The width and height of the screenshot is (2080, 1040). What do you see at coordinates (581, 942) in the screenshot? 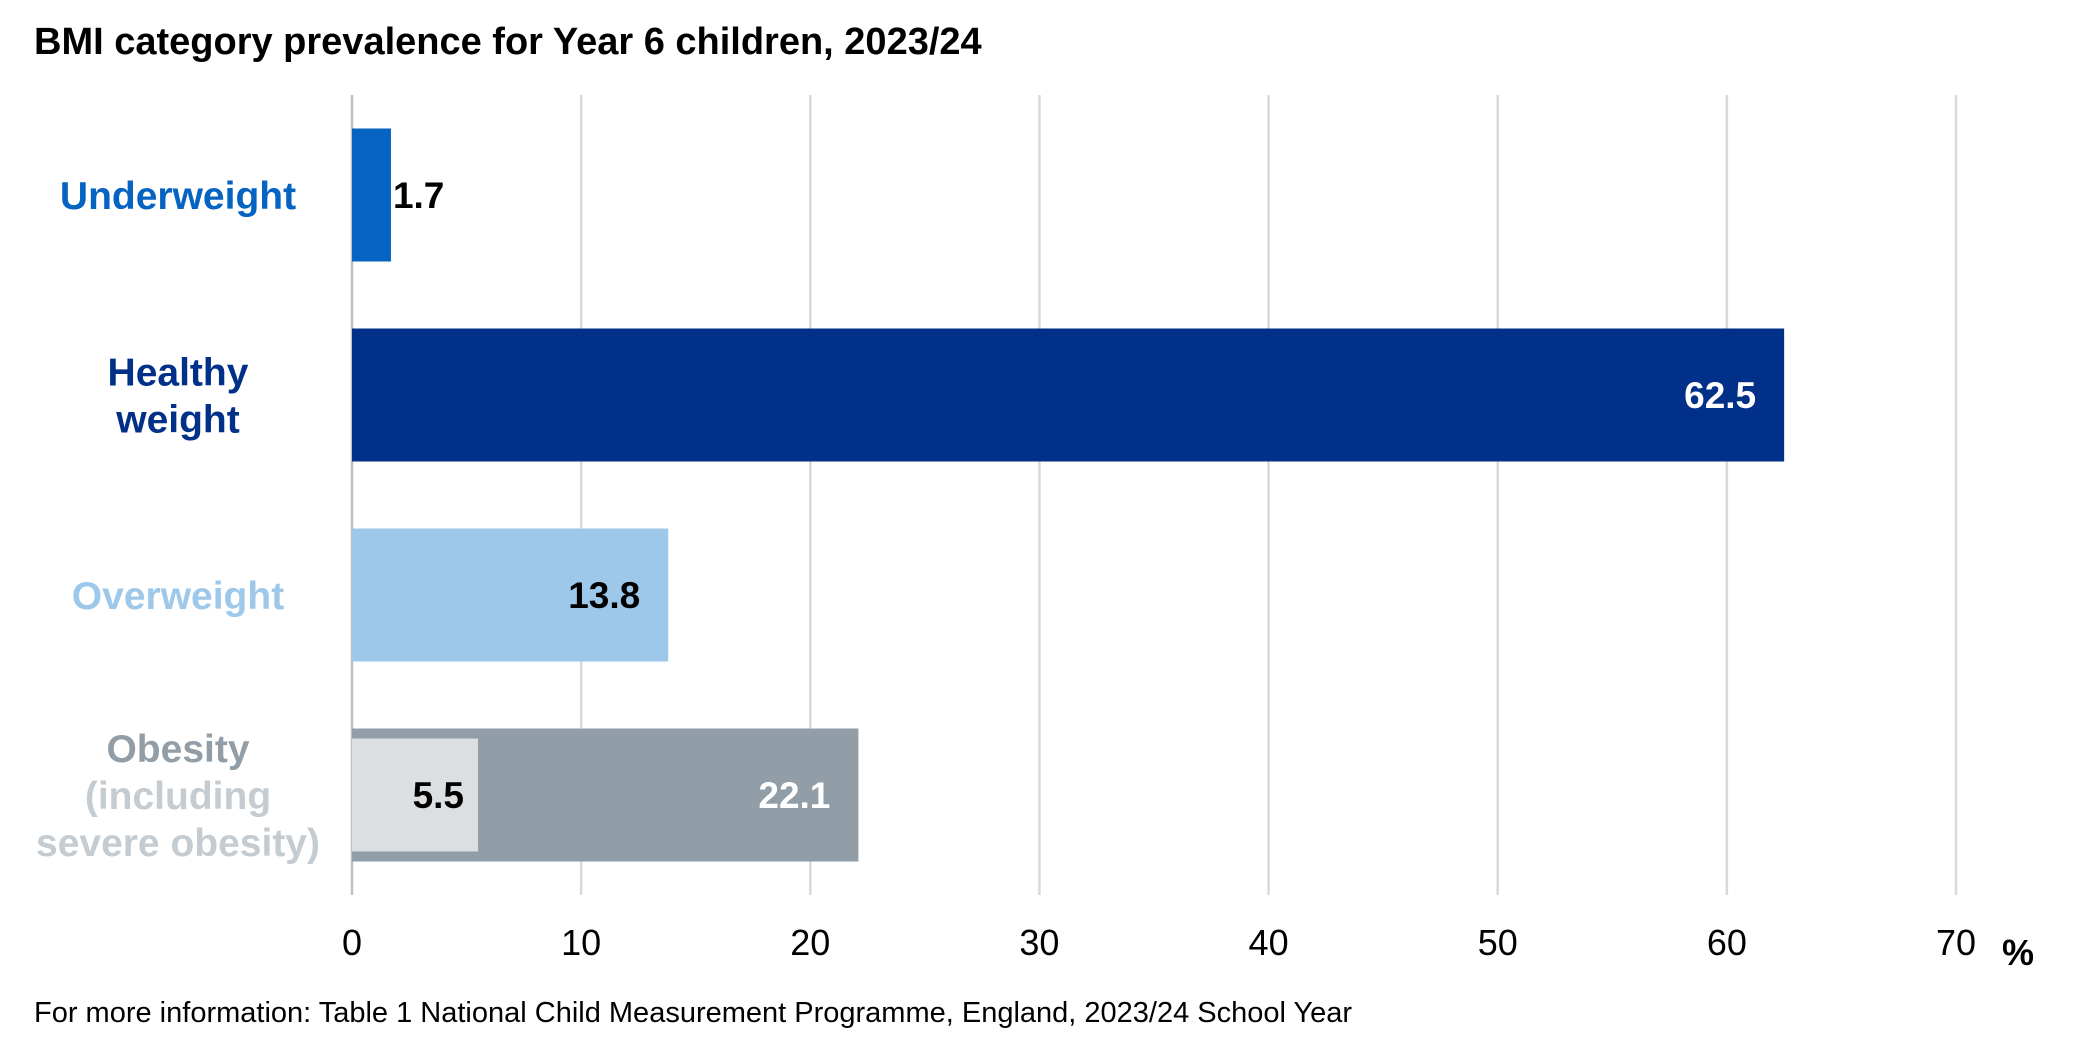
I see `x-tick-label: 10` at bounding box center [581, 942].